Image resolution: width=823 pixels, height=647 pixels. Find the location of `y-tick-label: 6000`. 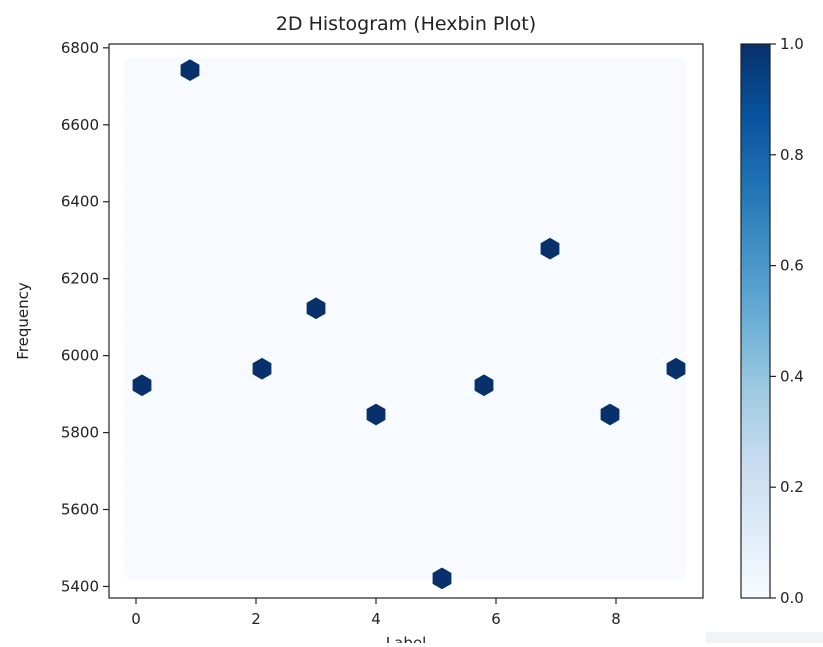

y-tick-label: 6000 is located at coordinates (80, 356).